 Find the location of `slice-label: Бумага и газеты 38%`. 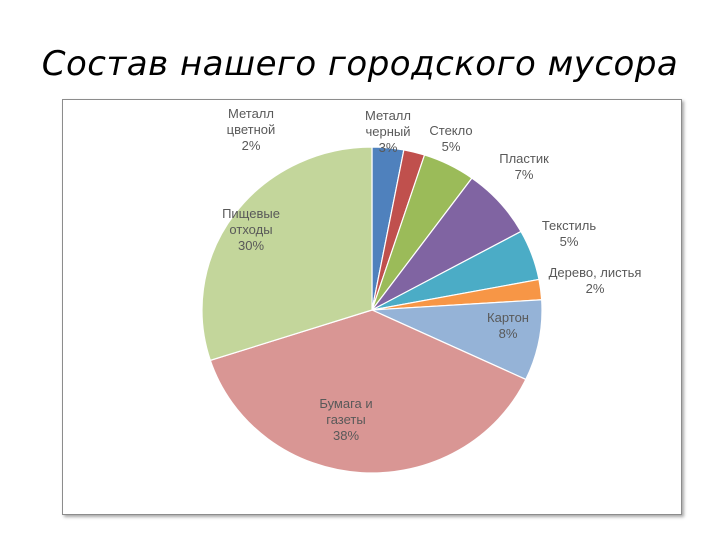

slice-label: Бумага и газеты 38% is located at coordinates (345, 419).